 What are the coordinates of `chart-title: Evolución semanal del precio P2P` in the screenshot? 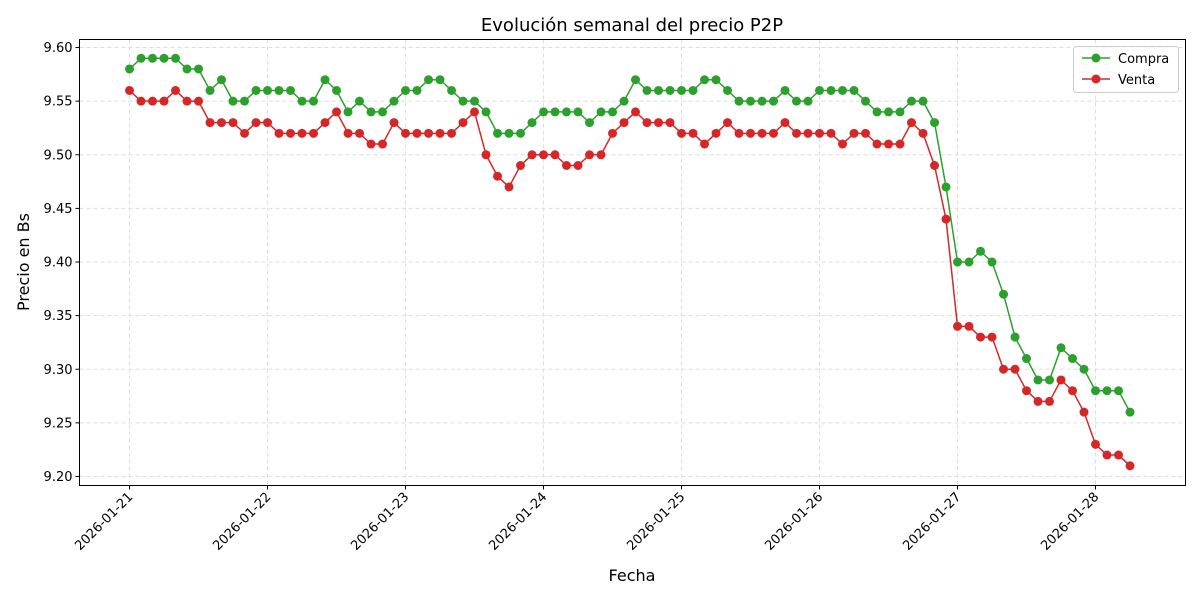 It's located at (632, 25).